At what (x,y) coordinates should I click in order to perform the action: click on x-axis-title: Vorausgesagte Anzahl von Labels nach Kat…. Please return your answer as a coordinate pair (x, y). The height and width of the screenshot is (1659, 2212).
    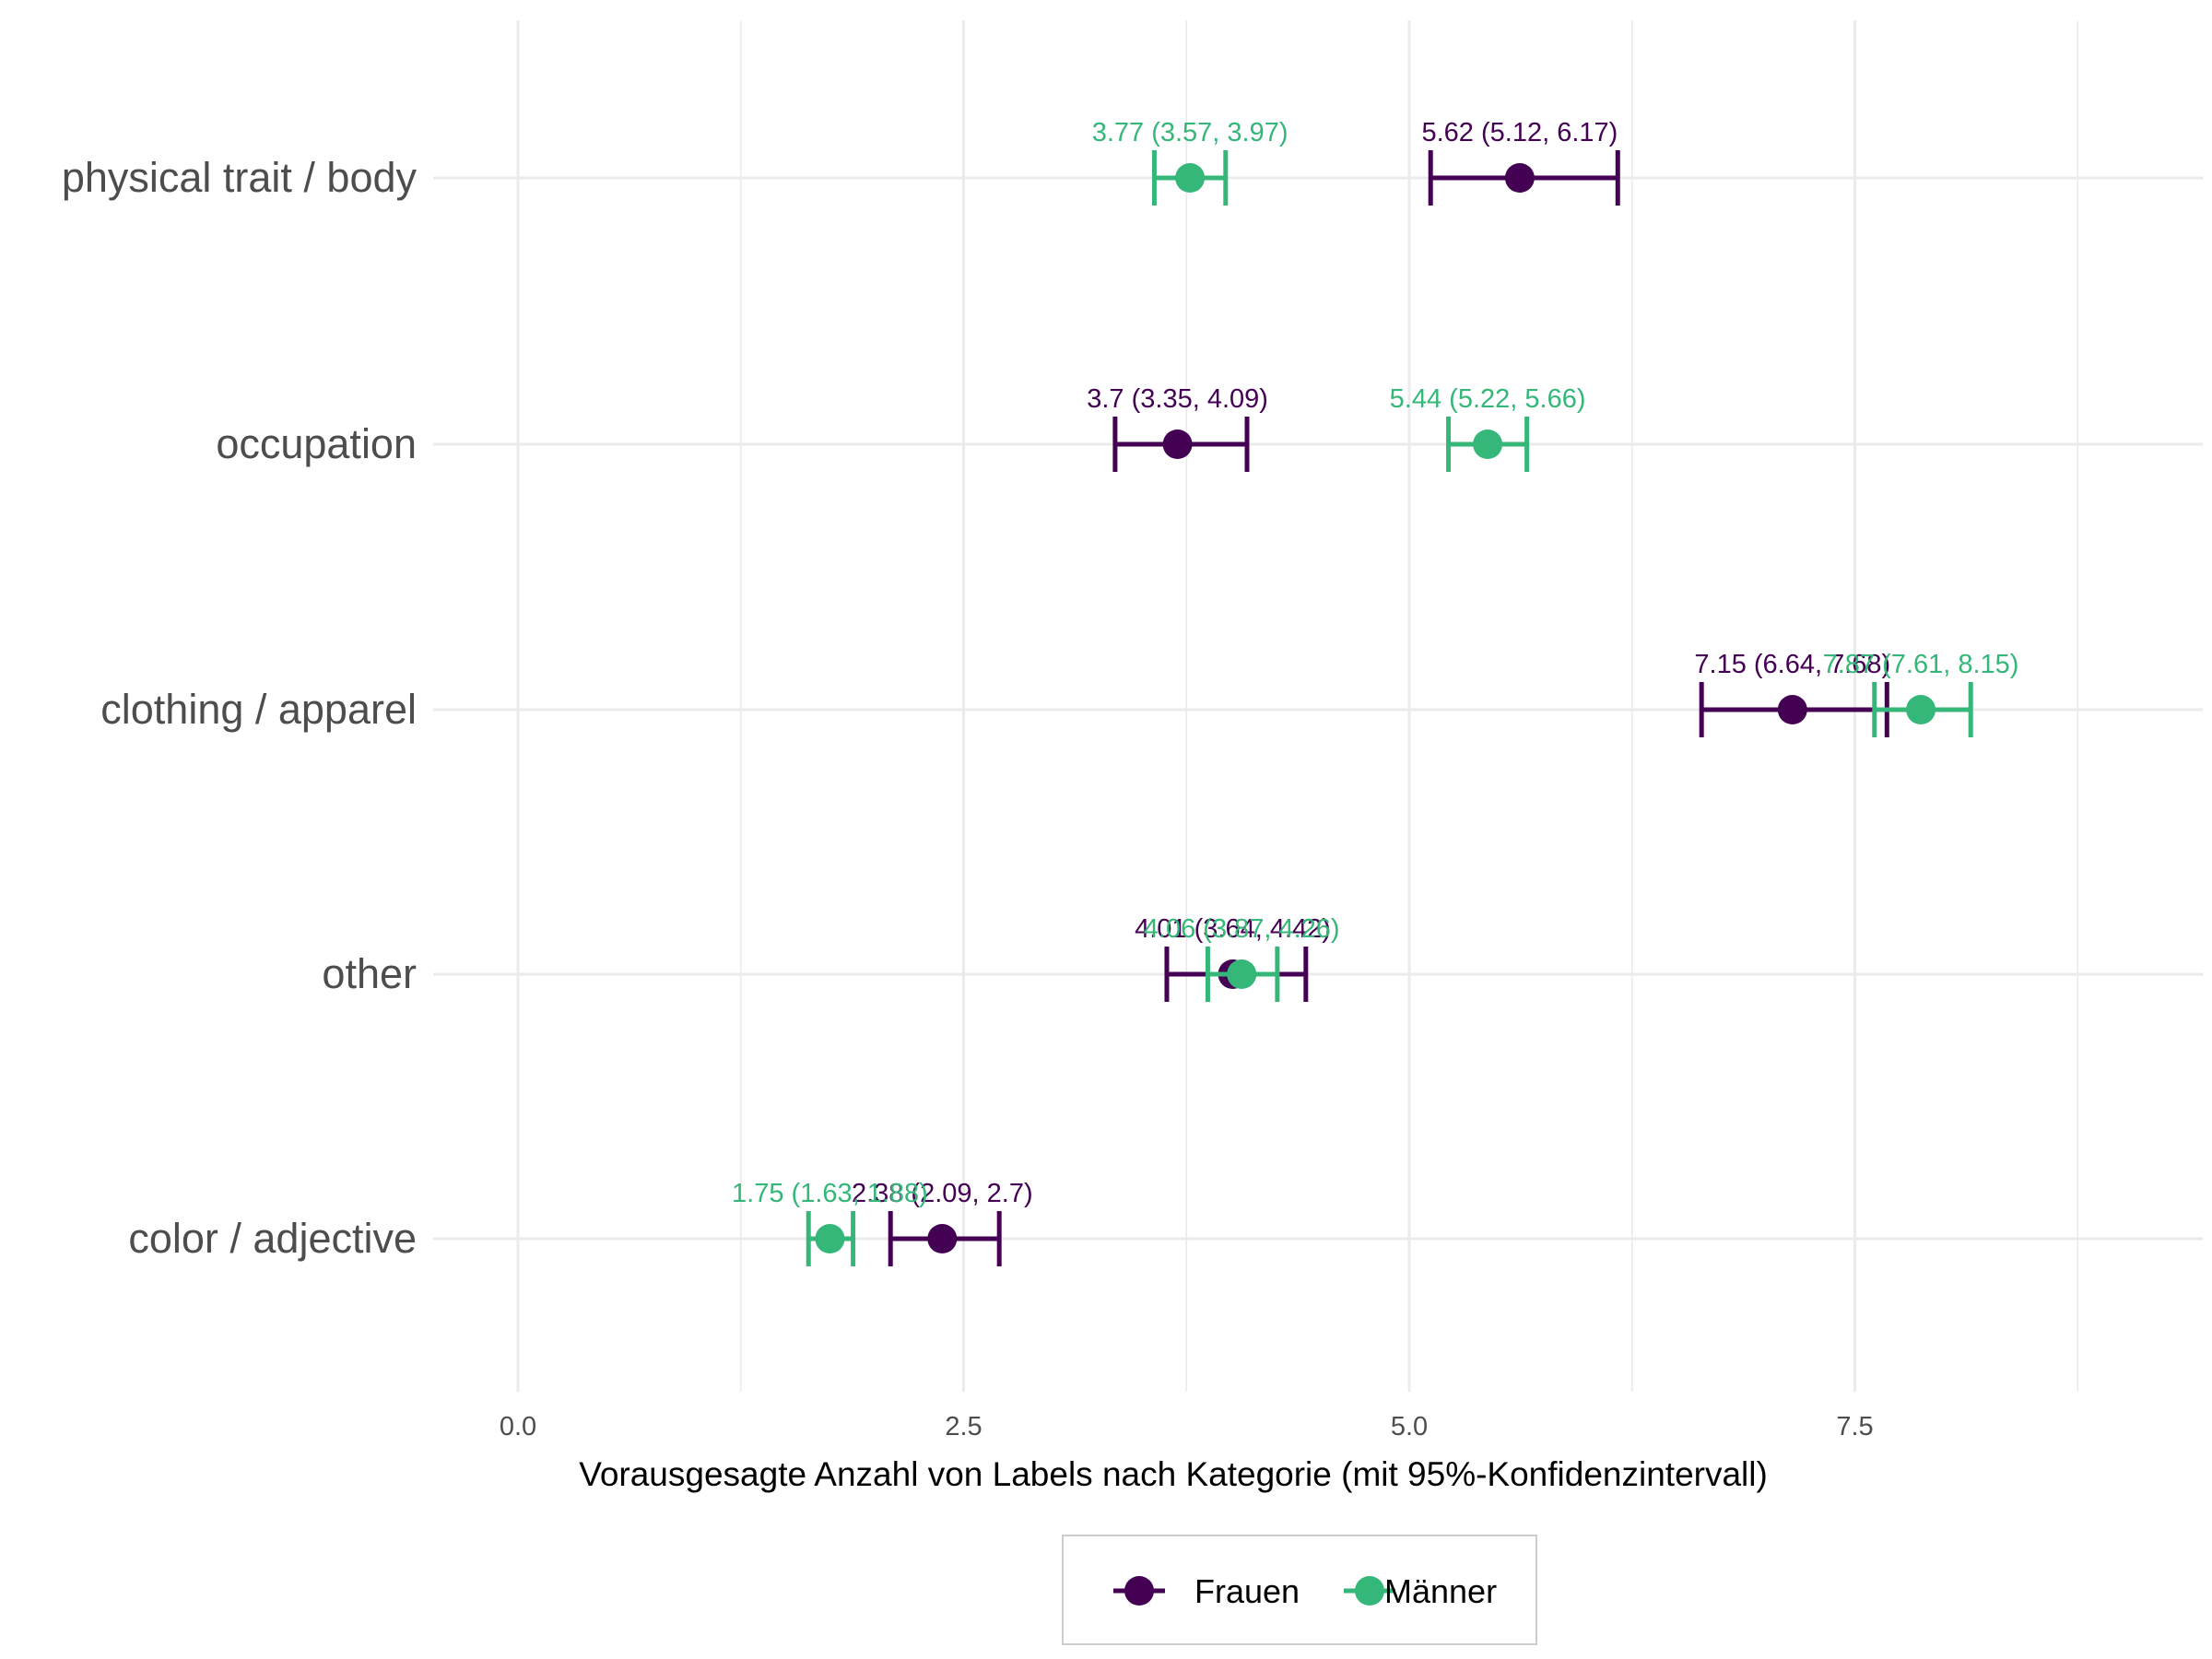
    Looking at the image, I should click on (1173, 1474).